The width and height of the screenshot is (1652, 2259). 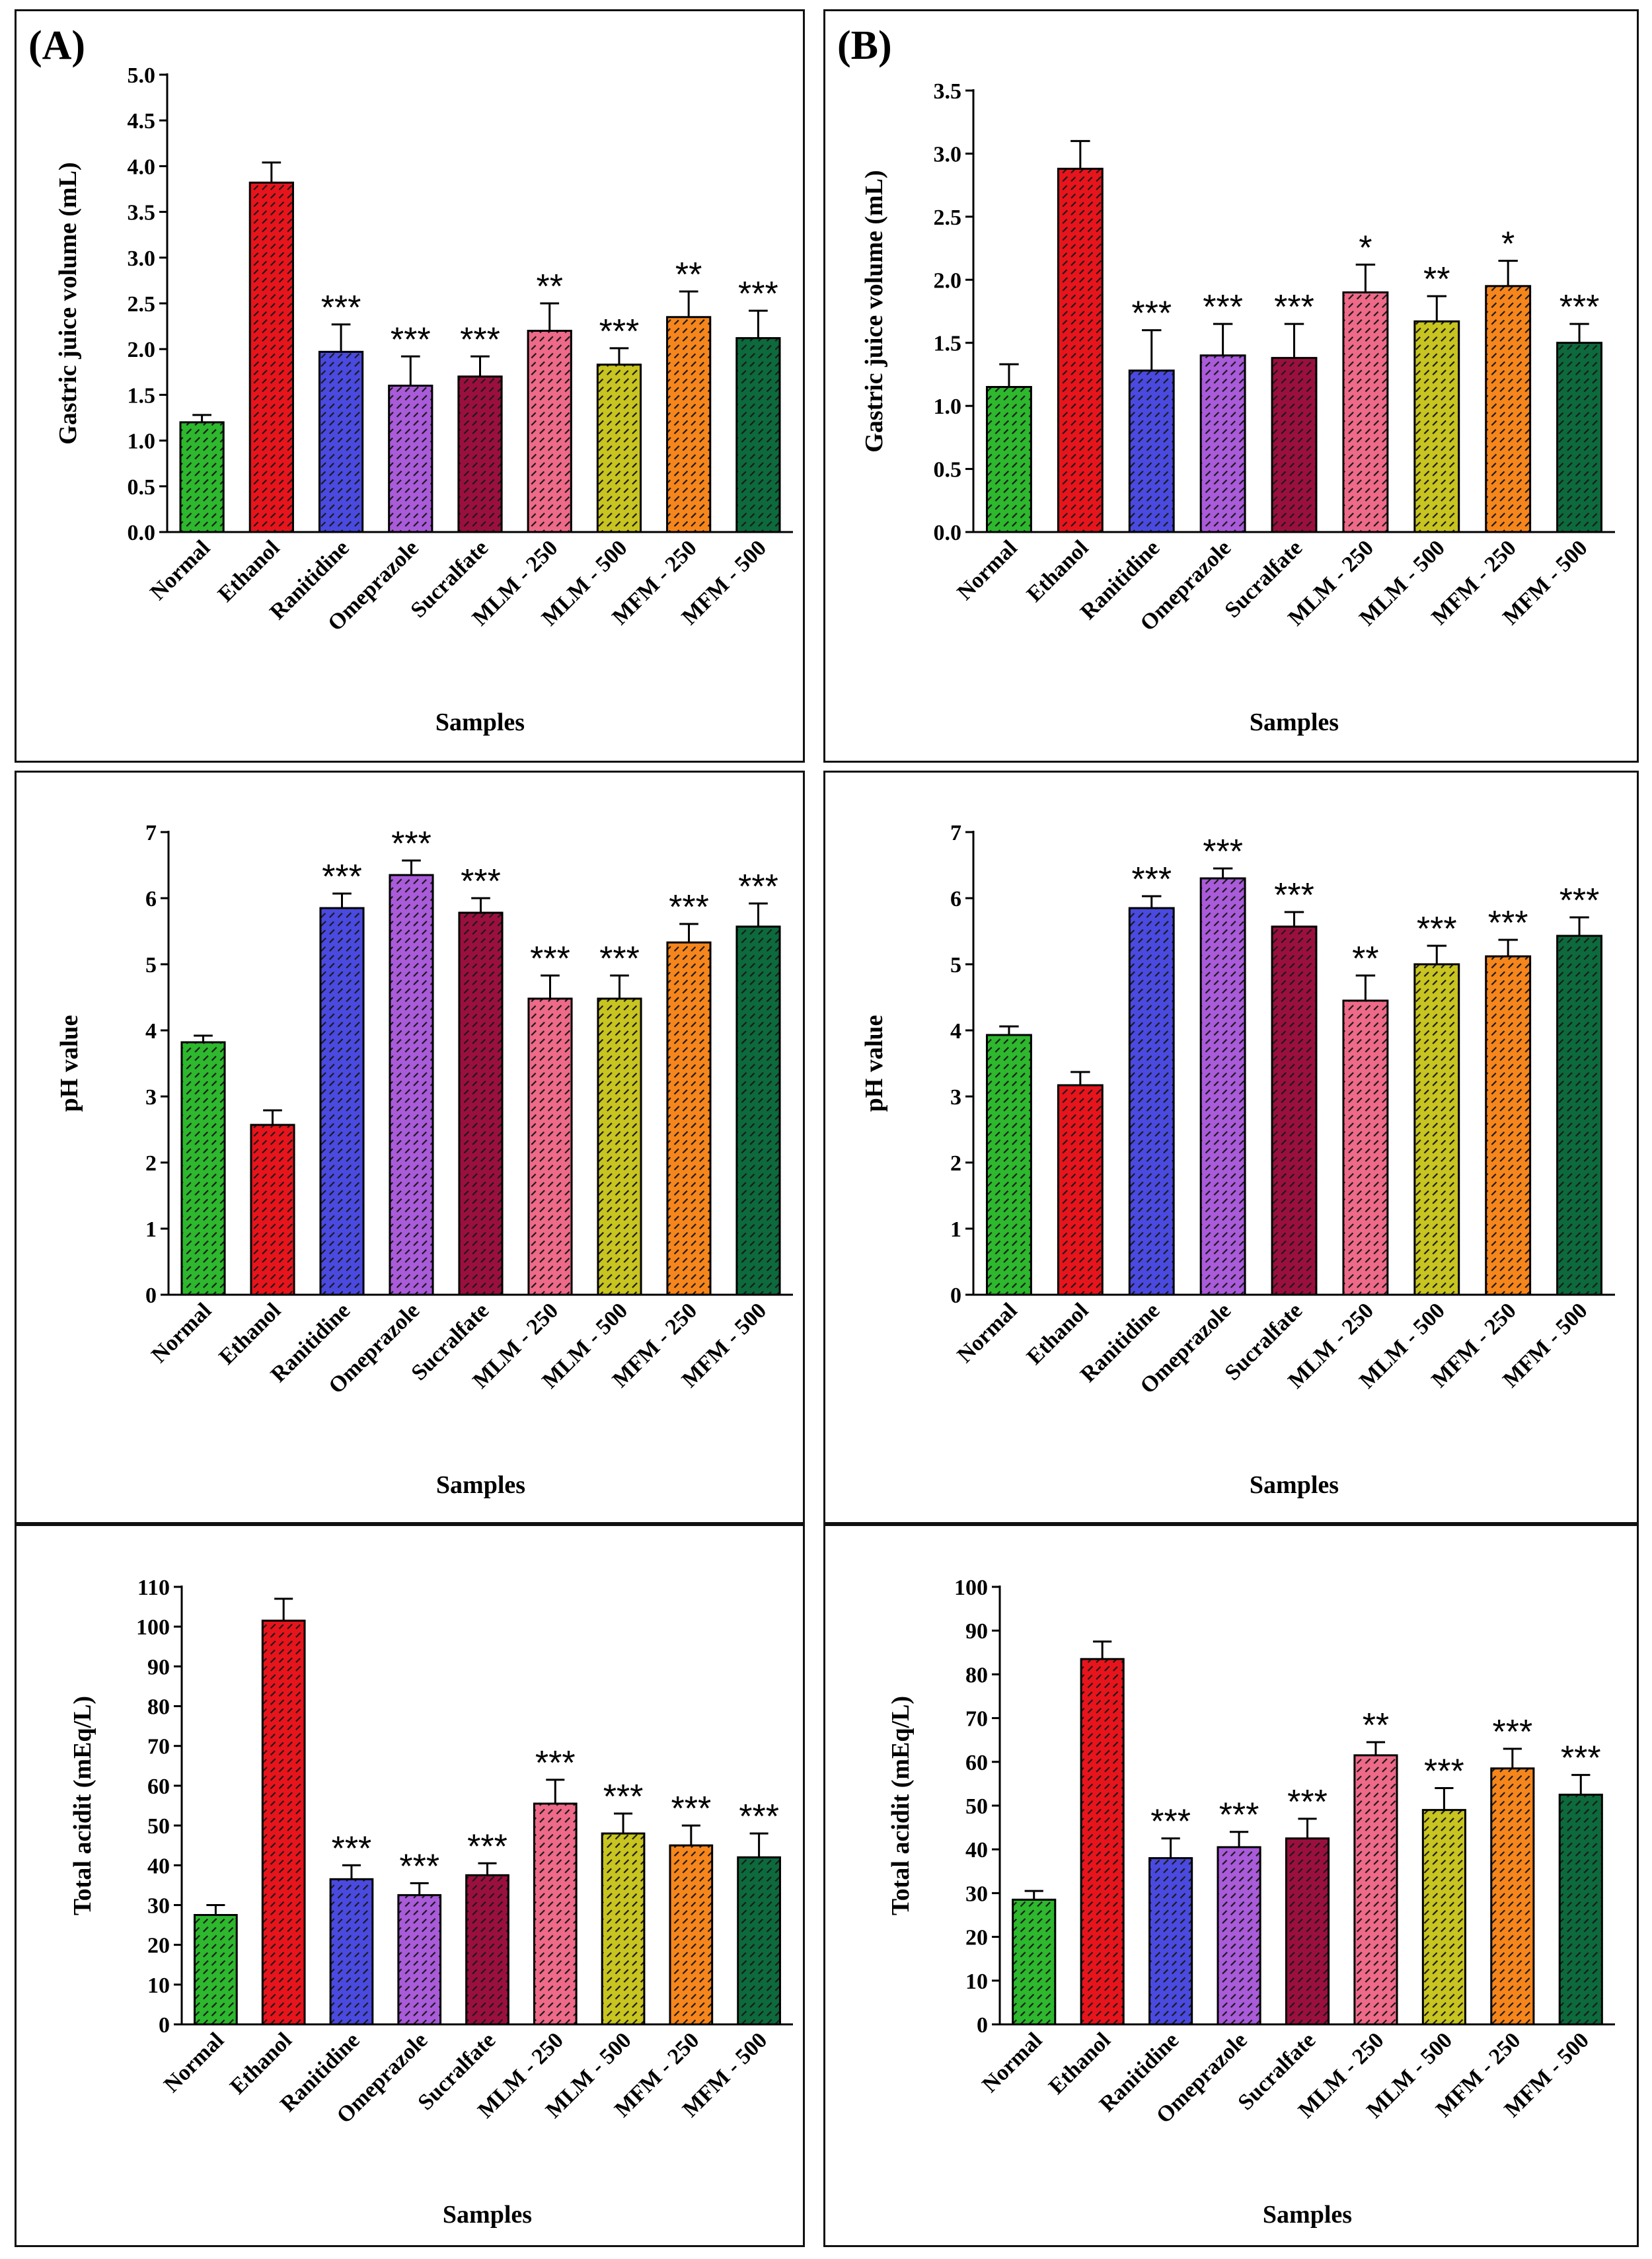 I want to click on y-tick-label: 30, so click(x=976, y=1894).